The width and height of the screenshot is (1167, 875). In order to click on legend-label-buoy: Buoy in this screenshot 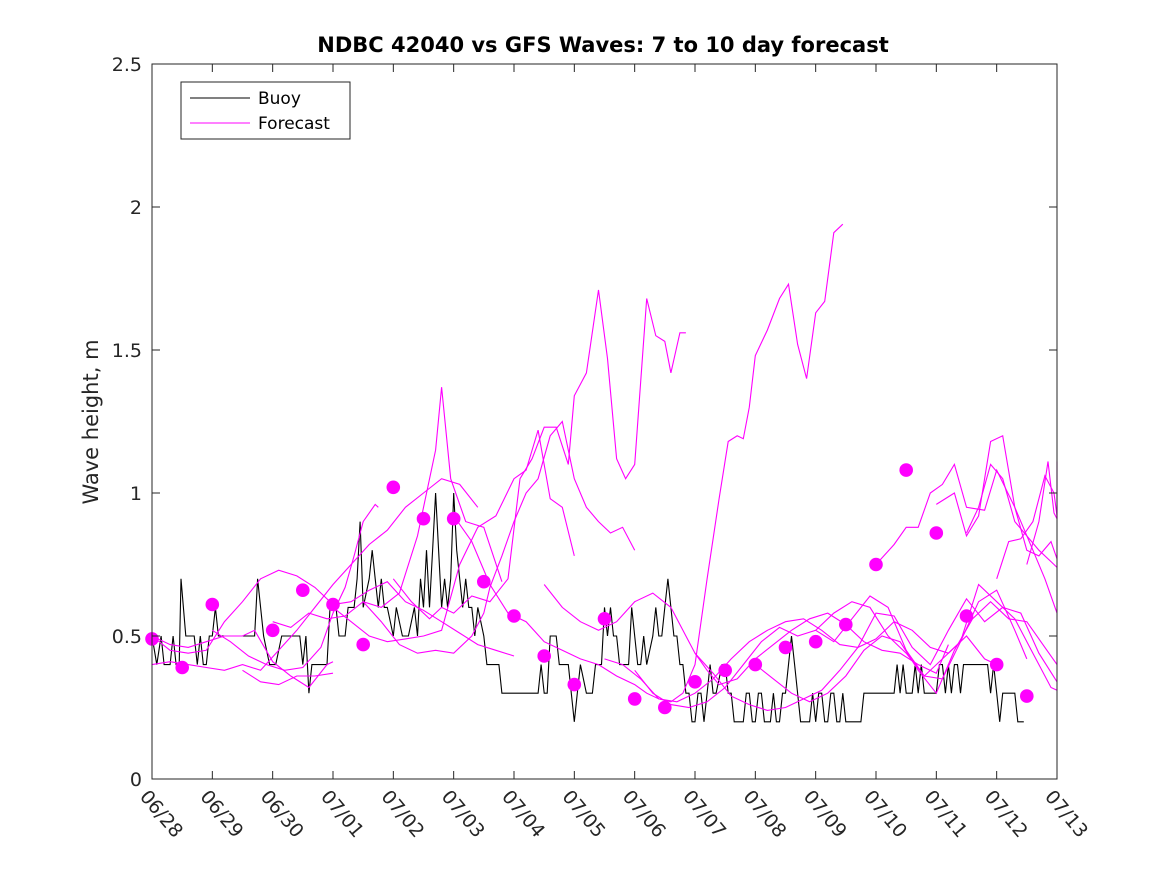, I will do `click(279, 99)`.